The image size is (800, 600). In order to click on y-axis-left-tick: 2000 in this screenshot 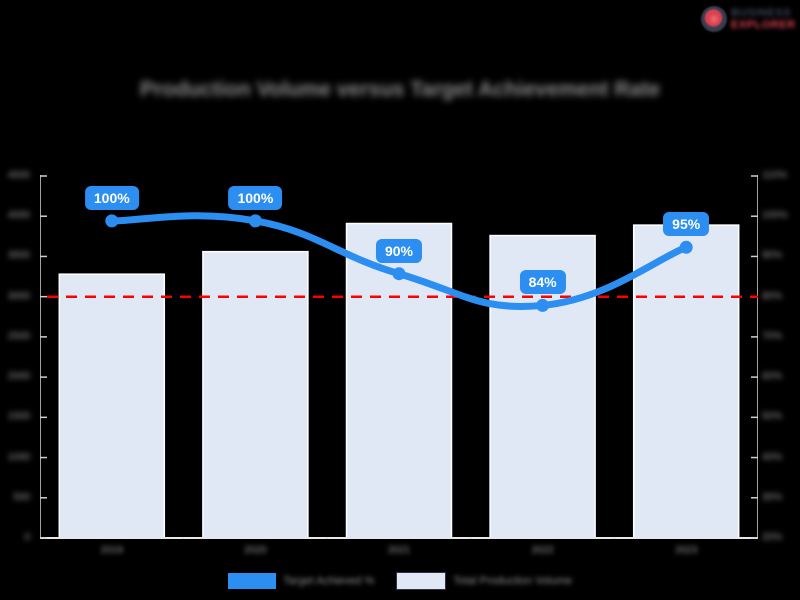, I will do `click(18, 377)`.